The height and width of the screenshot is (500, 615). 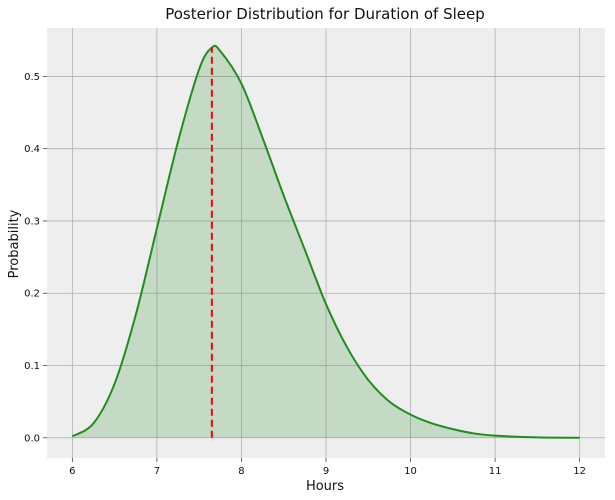 What do you see at coordinates (326, 471) in the screenshot?
I see `x-tick-label: 9` at bounding box center [326, 471].